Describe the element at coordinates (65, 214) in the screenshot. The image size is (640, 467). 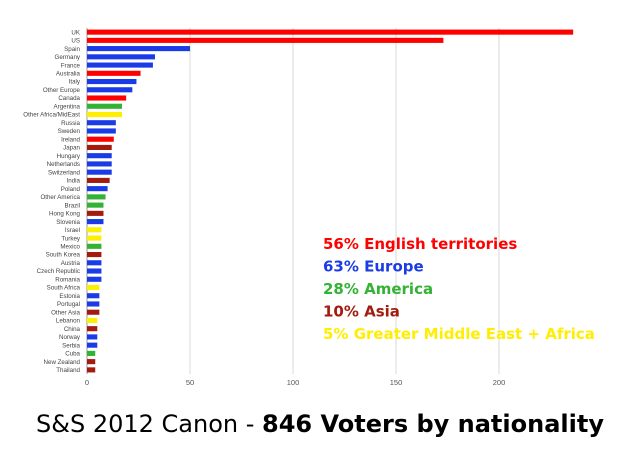
I see `category-label: Hong Kong` at that location.